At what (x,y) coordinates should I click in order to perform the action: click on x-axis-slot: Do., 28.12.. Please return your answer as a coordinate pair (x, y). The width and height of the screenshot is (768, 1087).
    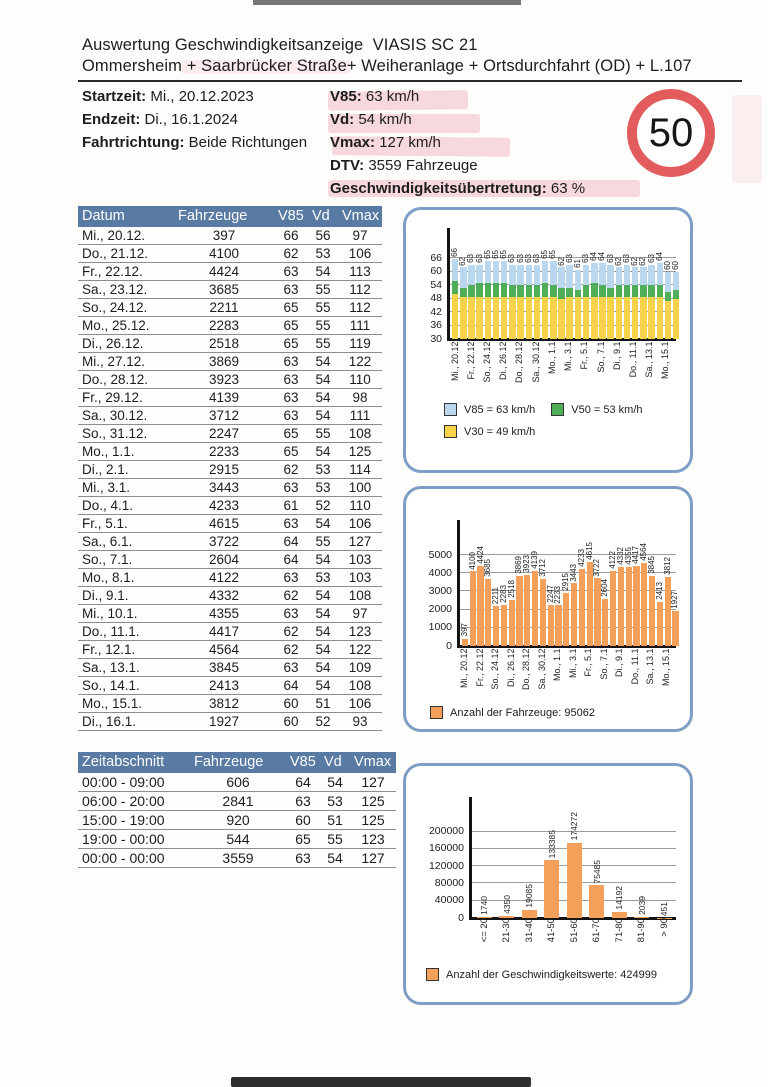
    Looking at the image, I should click on (526, 668).